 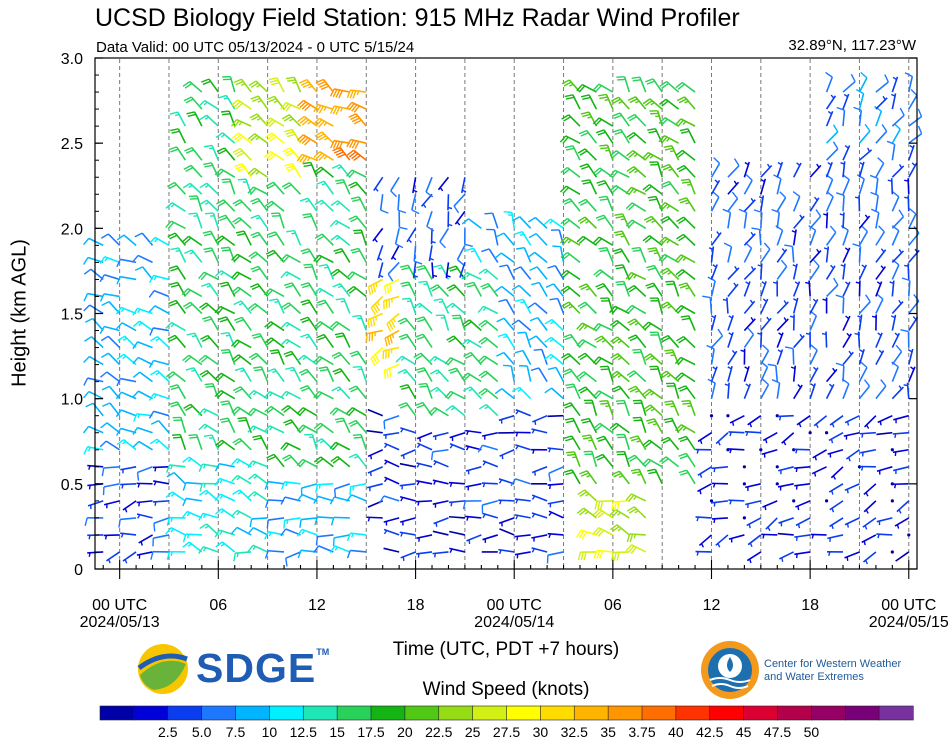 What do you see at coordinates (252, 713) in the screenshot?
I see `colorbar-swatch` at bounding box center [252, 713].